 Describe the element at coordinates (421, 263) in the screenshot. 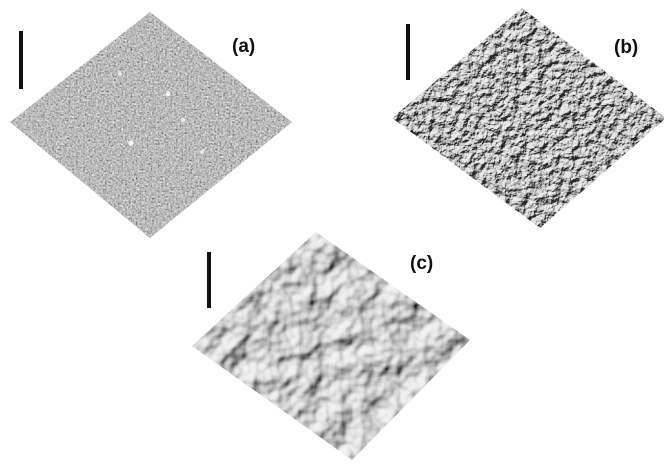

I see `panel-label-c: (c)` at that location.